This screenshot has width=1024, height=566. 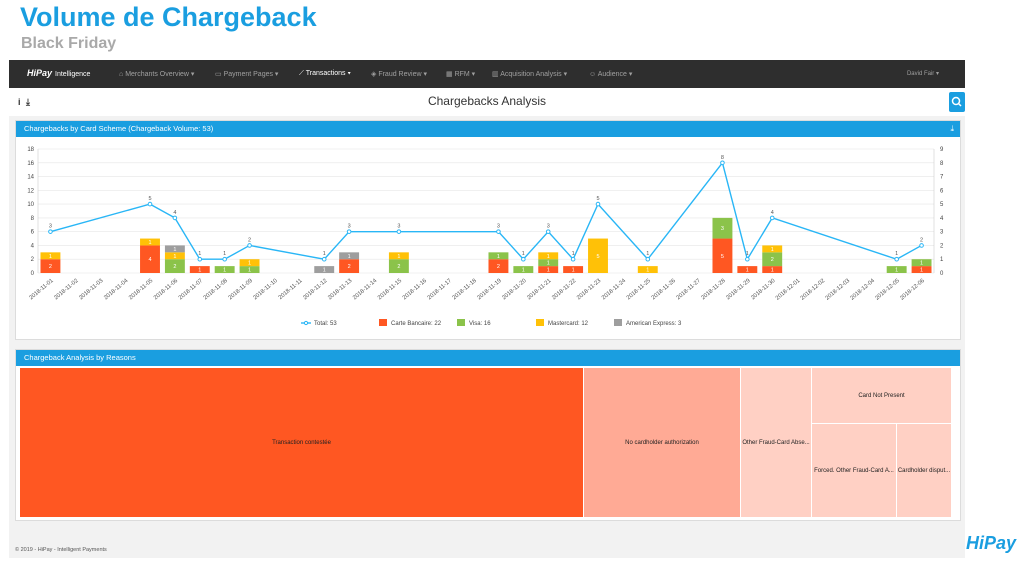 What do you see at coordinates (116, 289) in the screenshot?
I see `x-tick-label: 2018-11-04` at bounding box center [116, 289].